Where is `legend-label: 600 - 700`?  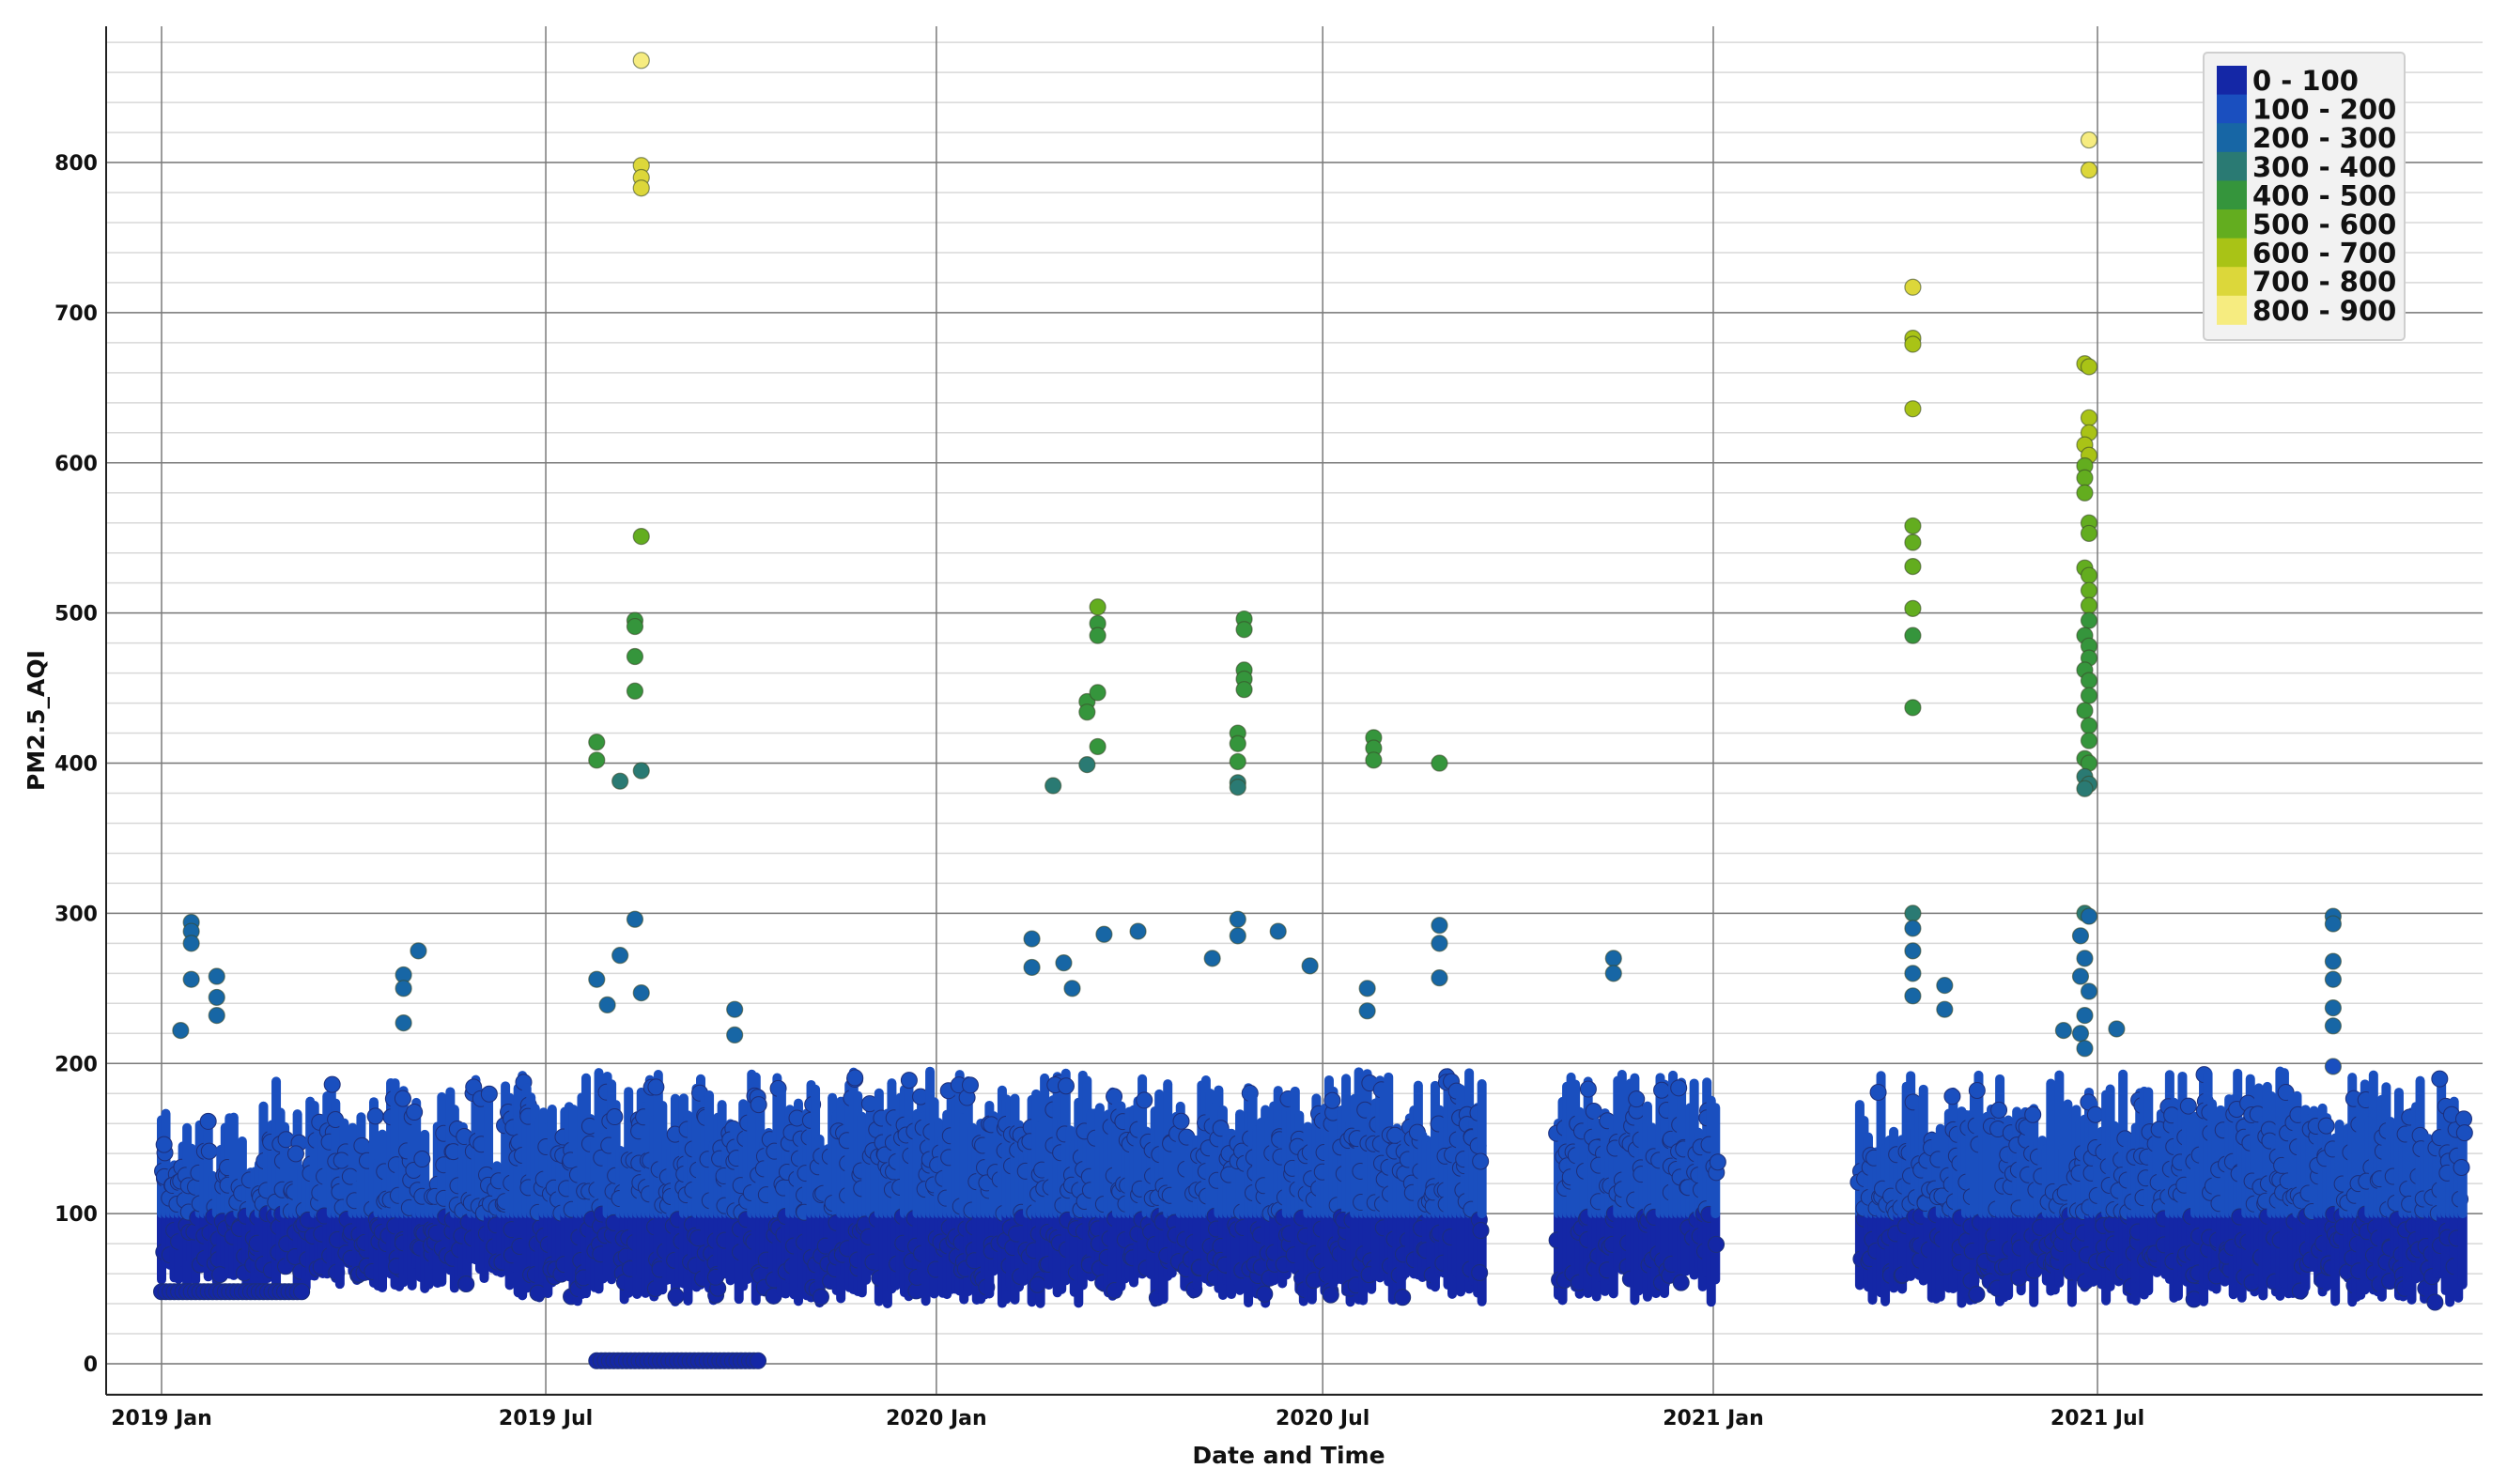 legend-label: 600 - 700 is located at coordinates (2324, 254).